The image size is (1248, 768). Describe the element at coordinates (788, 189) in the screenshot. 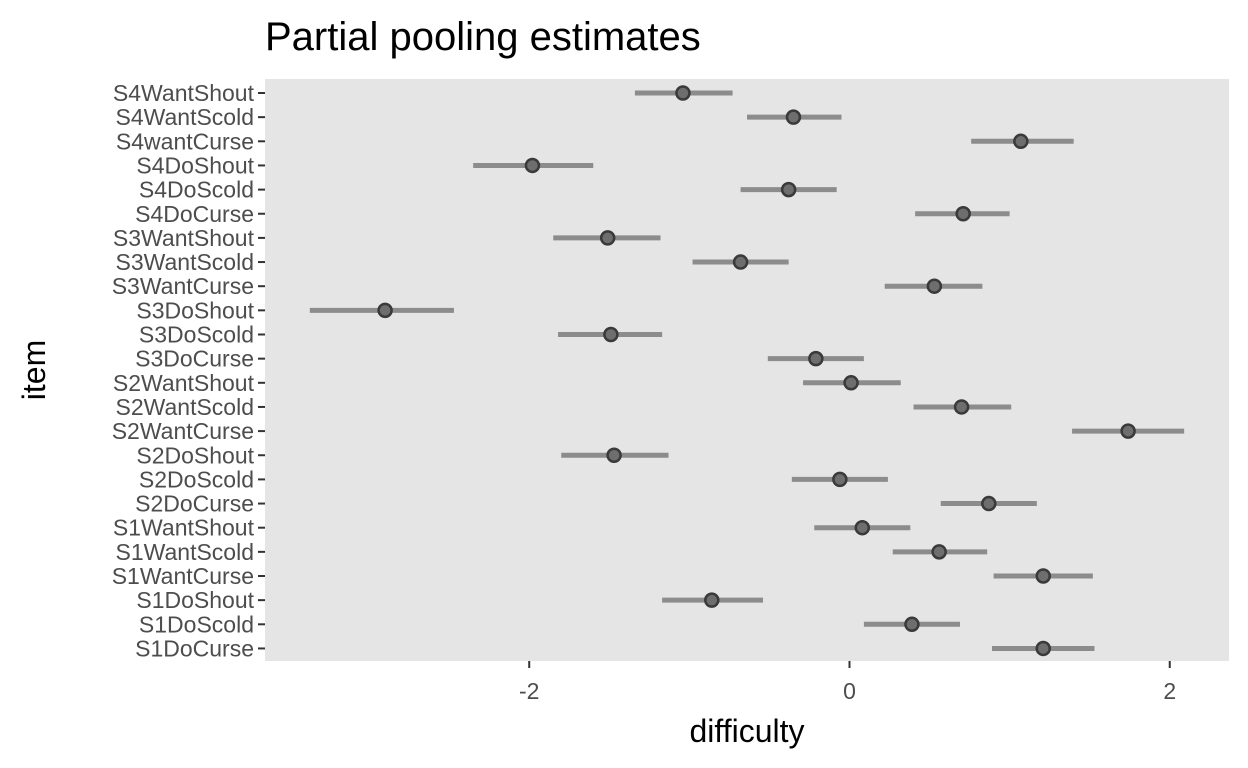

I see `point-S4DoScold` at that location.